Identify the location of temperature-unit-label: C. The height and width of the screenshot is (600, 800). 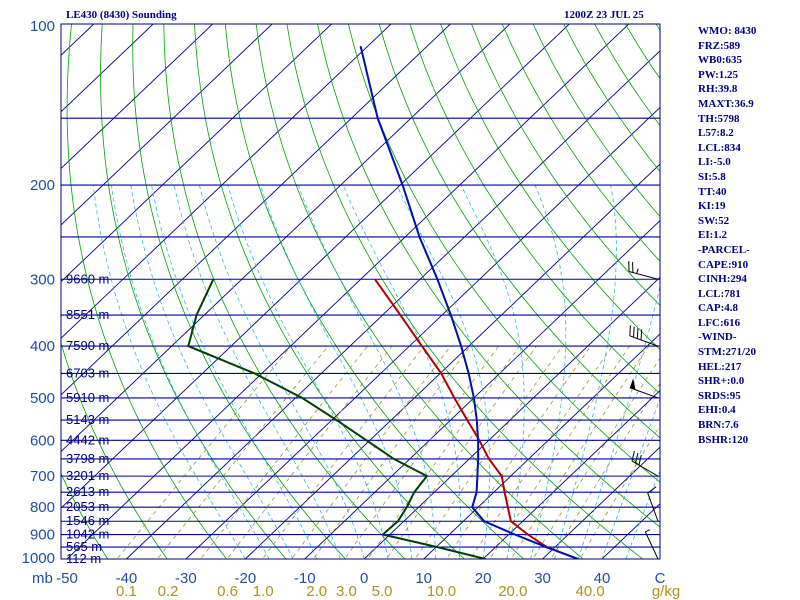
(660, 578).